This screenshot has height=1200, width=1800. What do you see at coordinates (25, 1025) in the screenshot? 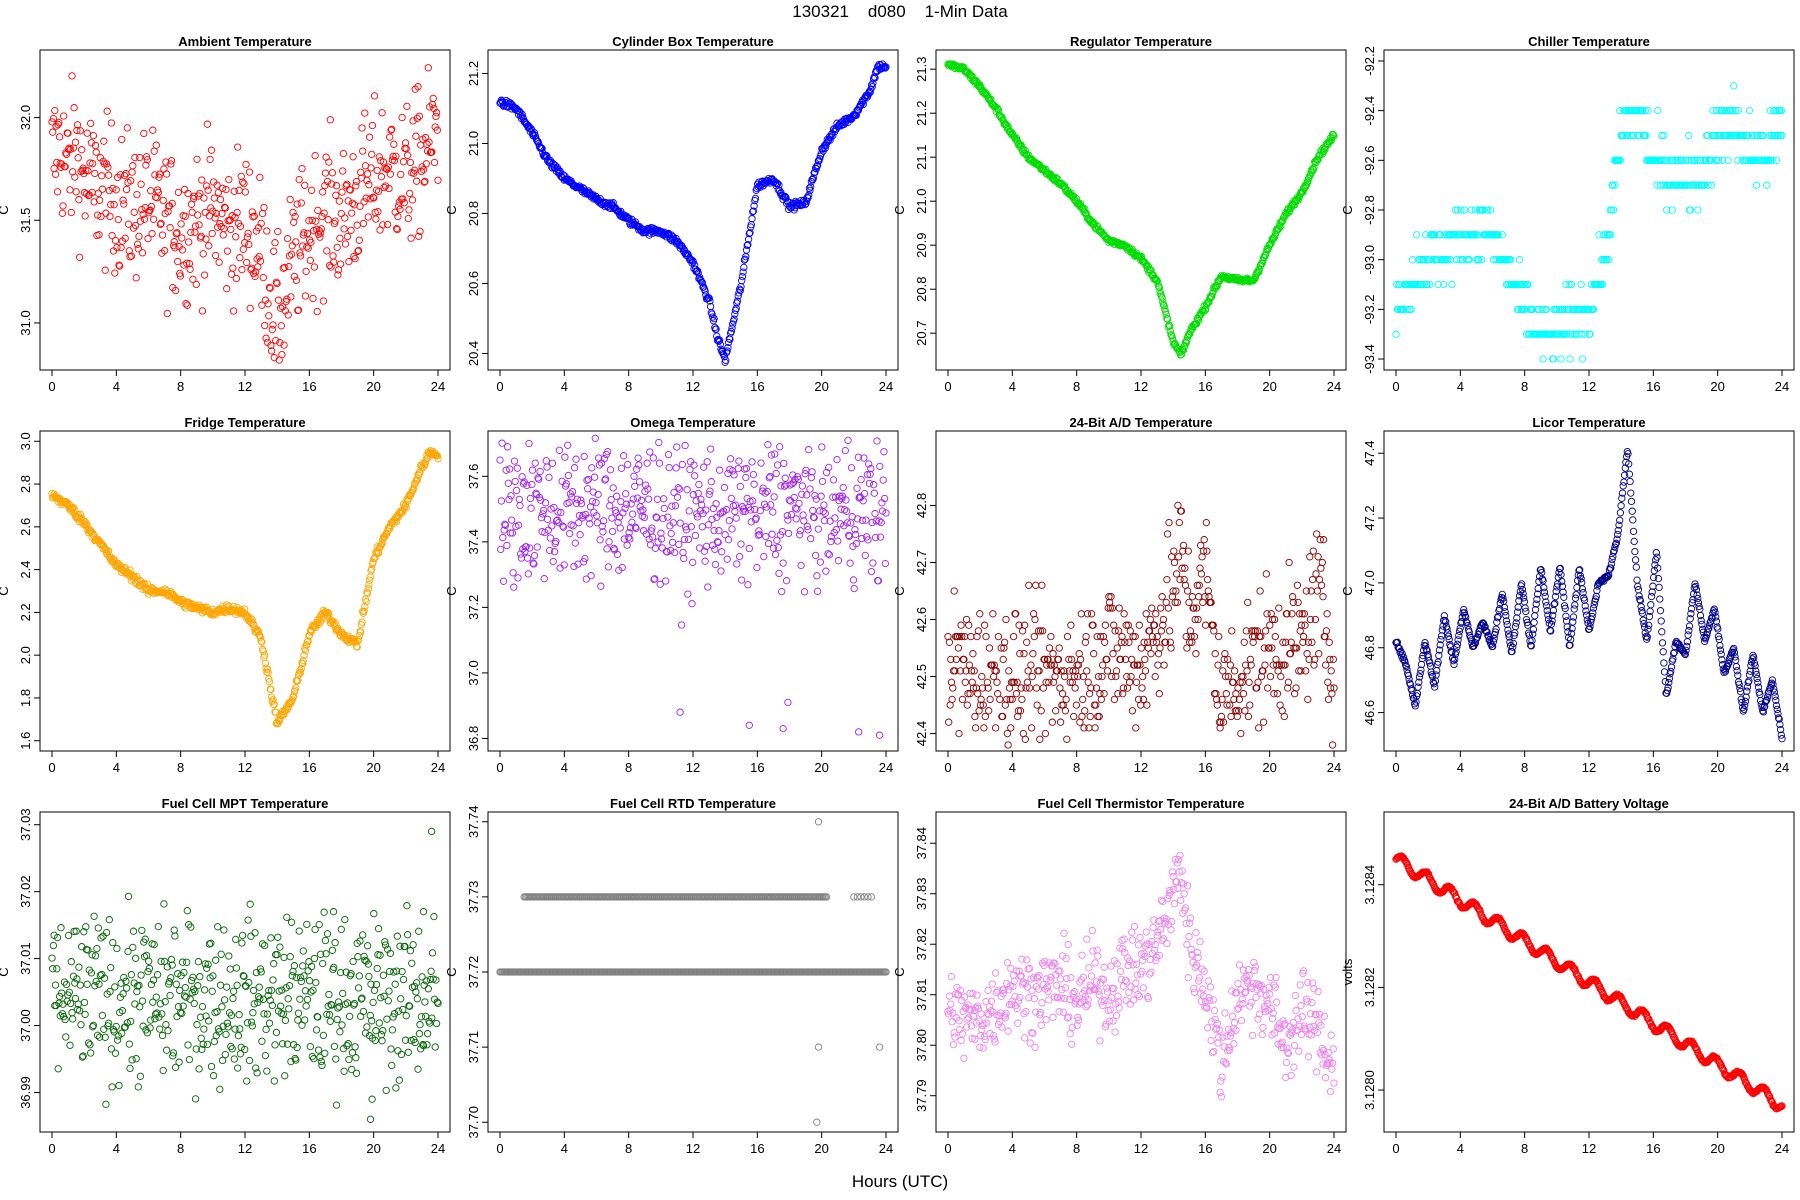
I see `y-tick-label: 37.00` at bounding box center [25, 1025].